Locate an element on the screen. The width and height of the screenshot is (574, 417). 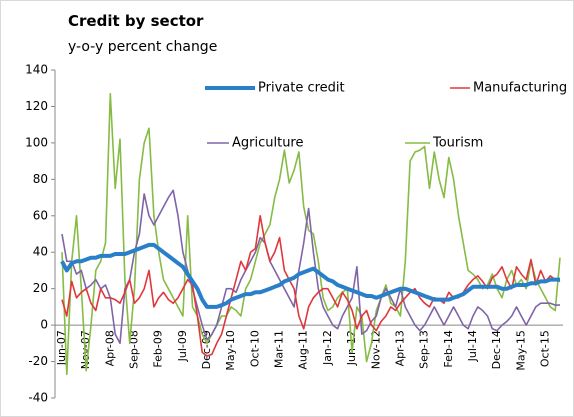
y-tick-label: 20 is located at coordinates (40, 288).